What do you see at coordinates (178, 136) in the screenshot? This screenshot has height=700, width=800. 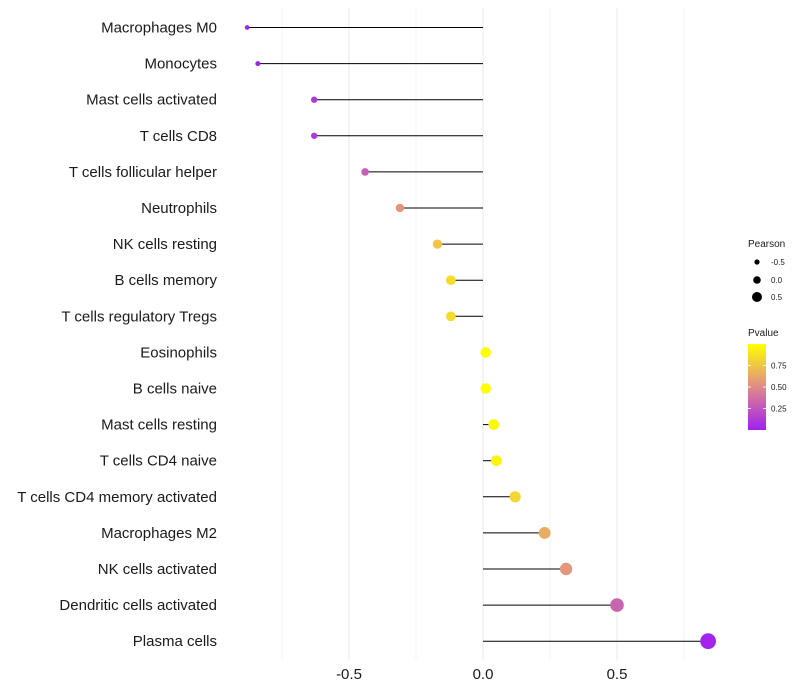 I see `category-label: T cells CD8` at bounding box center [178, 136].